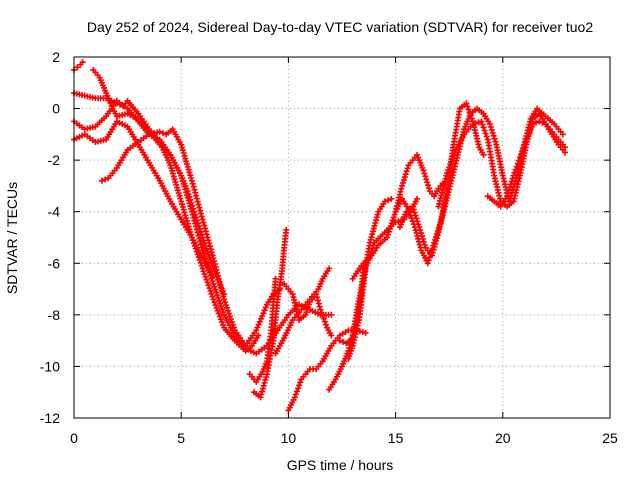 The width and height of the screenshot is (640, 480). Describe the element at coordinates (396, 438) in the screenshot. I see `x-tick-label: 15` at that location.